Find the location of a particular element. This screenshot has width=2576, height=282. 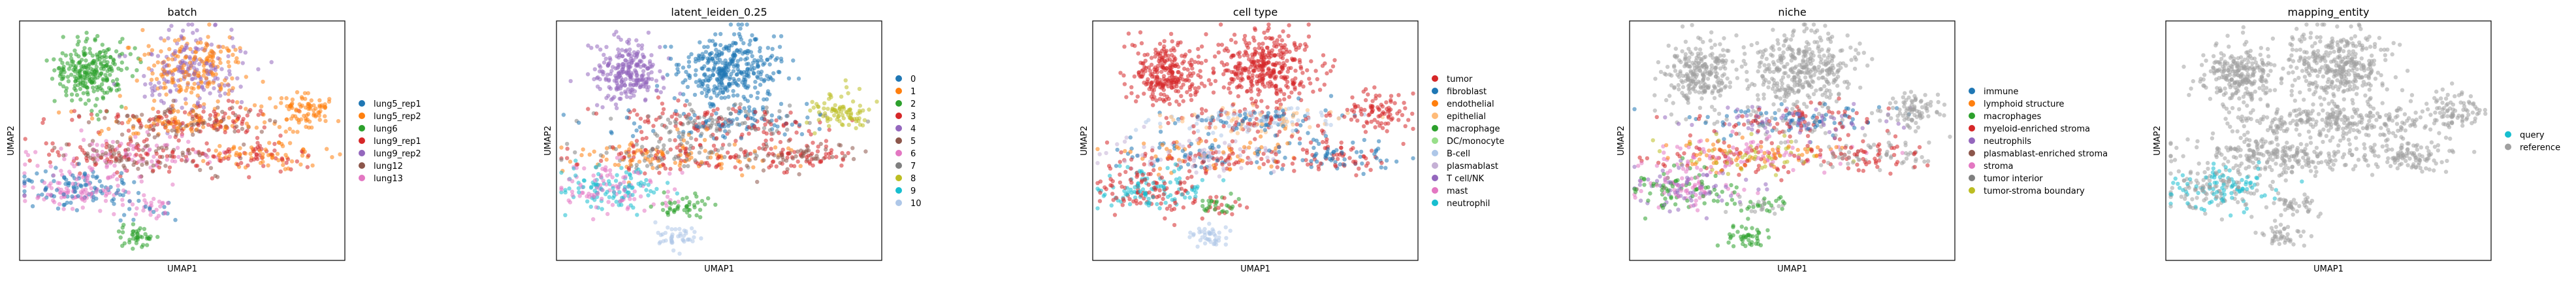

legend-label: 10 is located at coordinates (916, 204).